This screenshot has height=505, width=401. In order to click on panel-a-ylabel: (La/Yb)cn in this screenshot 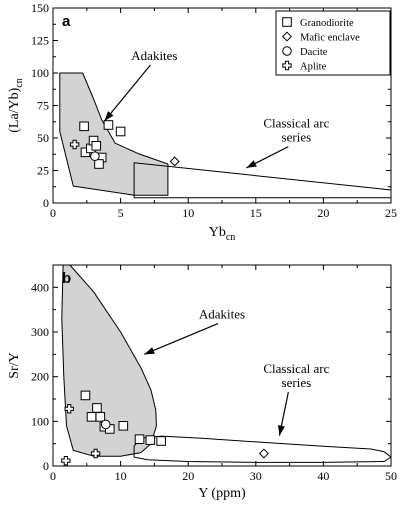, I will do `click(16, 105)`.